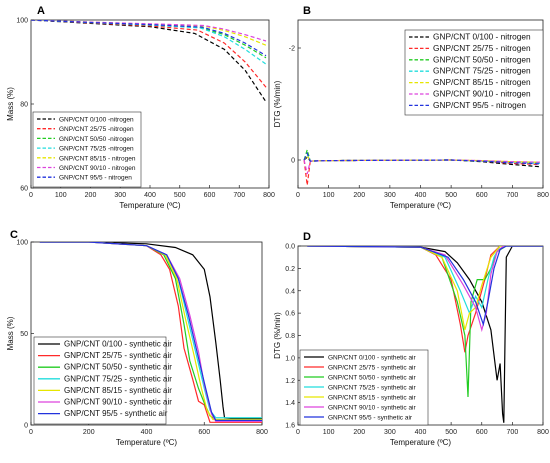 The height and width of the screenshot is (463, 550). What do you see at coordinates (96, 120) in the screenshot?
I see `legend-label: GNP/CNT 0/100 -nitrogen` at bounding box center [96, 120].